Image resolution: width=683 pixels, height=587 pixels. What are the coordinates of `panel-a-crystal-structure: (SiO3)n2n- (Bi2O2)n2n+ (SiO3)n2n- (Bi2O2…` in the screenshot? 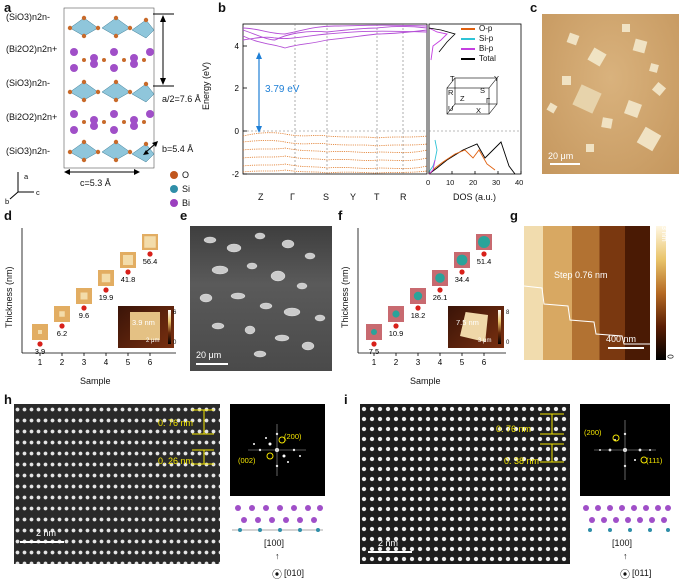 It's located at (107, 104).